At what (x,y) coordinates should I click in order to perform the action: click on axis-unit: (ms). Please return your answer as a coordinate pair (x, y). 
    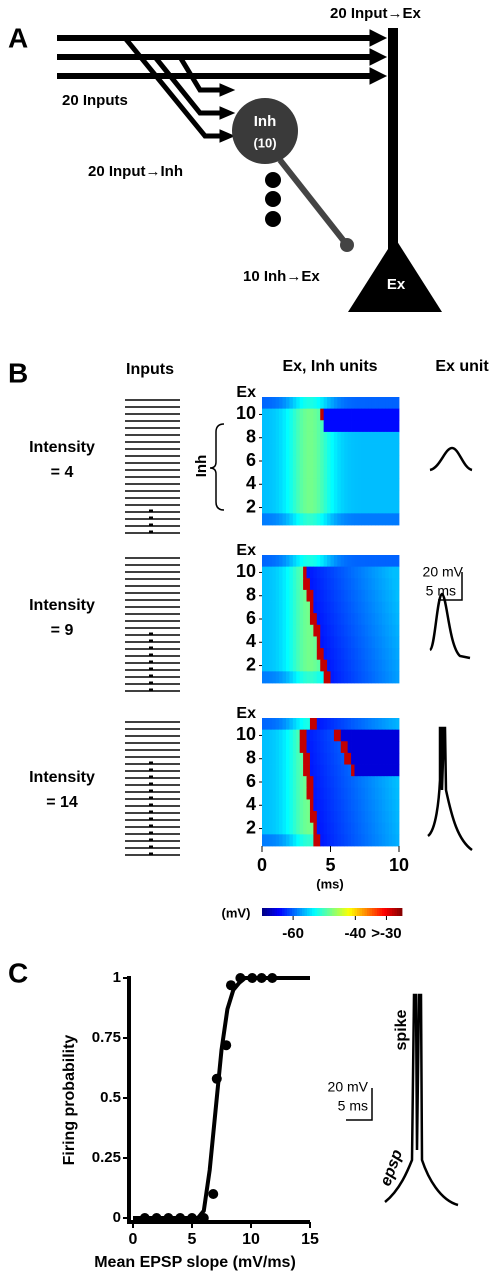
    Looking at the image, I should click on (329, 883).